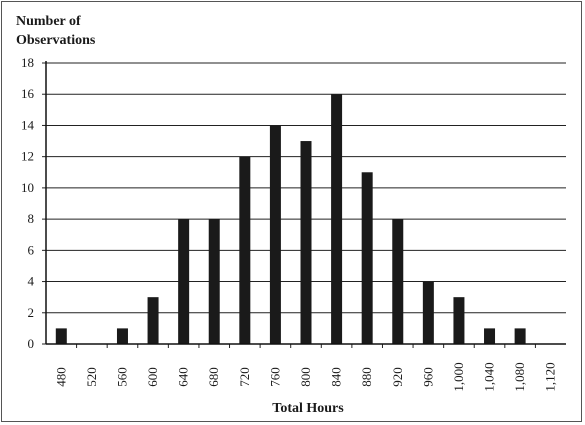  Describe the element at coordinates (244, 377) in the screenshot. I see `x-tick-label: 720` at that location.